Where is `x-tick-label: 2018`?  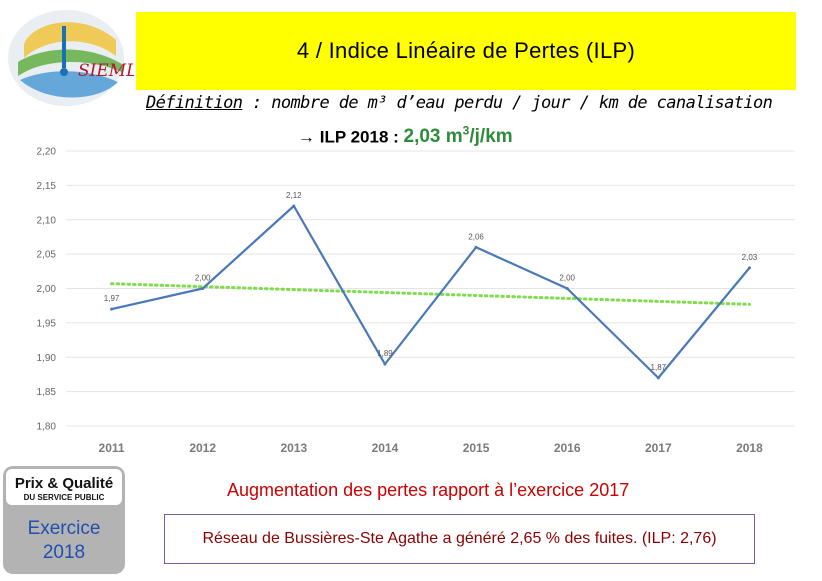 x-tick-label: 2018 is located at coordinates (749, 448).